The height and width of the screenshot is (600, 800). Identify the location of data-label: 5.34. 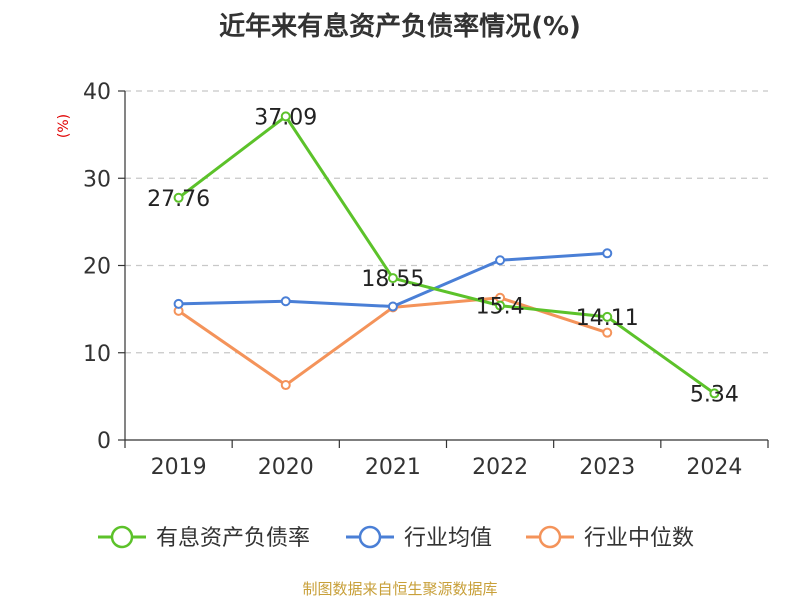
(714, 394).